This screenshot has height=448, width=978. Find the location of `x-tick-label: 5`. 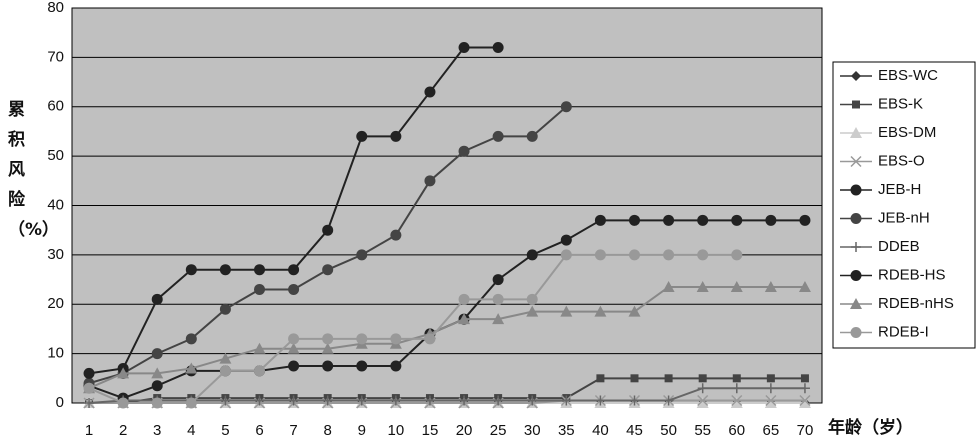

x-tick-label: 5 is located at coordinates (225, 430).